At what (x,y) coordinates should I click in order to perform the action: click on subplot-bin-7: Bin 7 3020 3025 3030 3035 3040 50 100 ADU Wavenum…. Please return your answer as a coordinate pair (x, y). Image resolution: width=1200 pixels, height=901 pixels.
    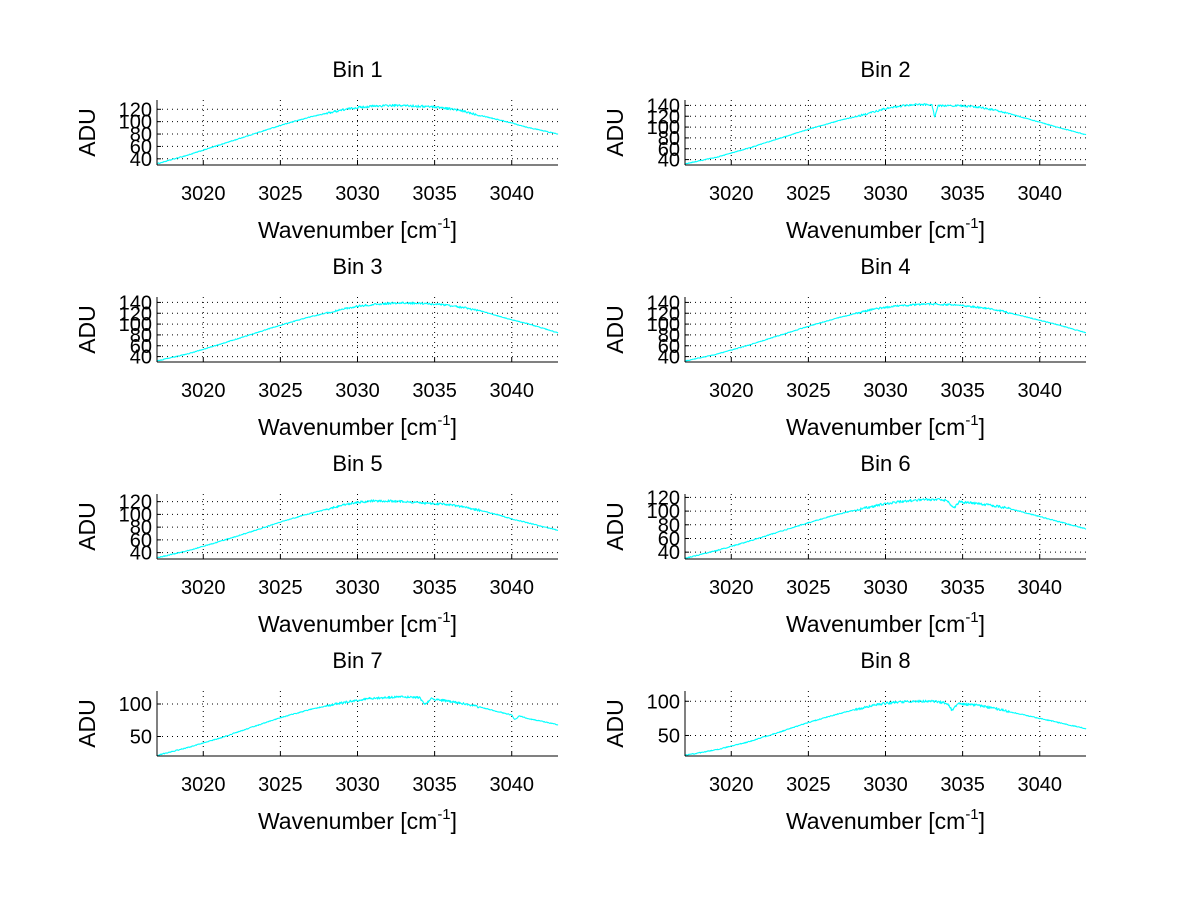
    Looking at the image, I should click on (316, 741).